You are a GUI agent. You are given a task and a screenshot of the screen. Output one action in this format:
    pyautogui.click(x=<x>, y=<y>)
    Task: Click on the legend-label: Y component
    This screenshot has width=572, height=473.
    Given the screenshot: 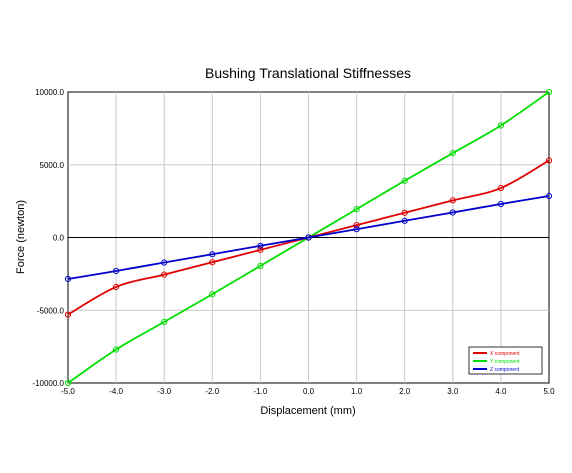 What is the action you would take?
    pyautogui.click(x=505, y=362)
    